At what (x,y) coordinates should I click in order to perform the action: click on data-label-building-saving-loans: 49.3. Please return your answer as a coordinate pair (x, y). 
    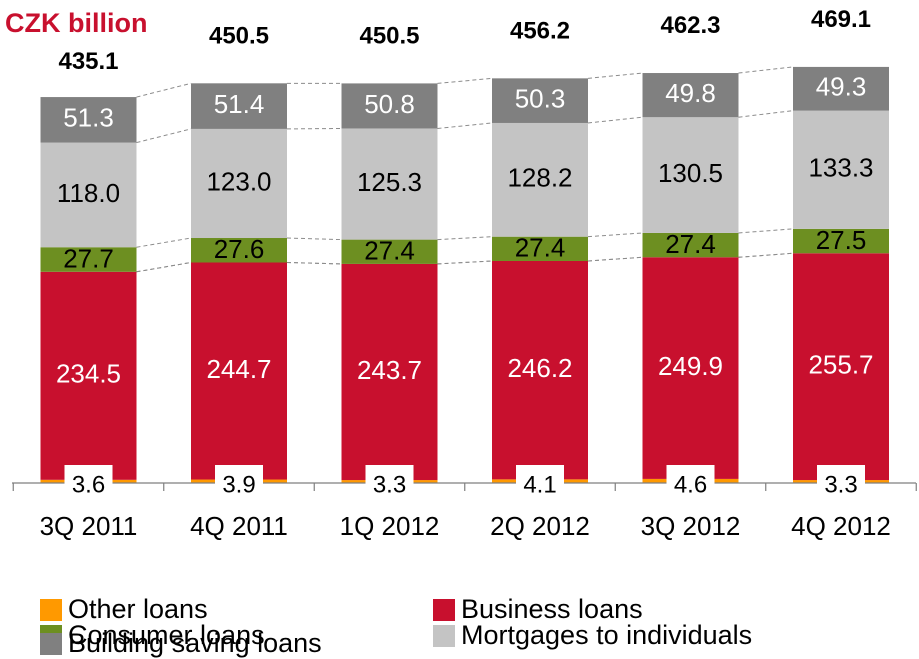
    Looking at the image, I should click on (841, 87).